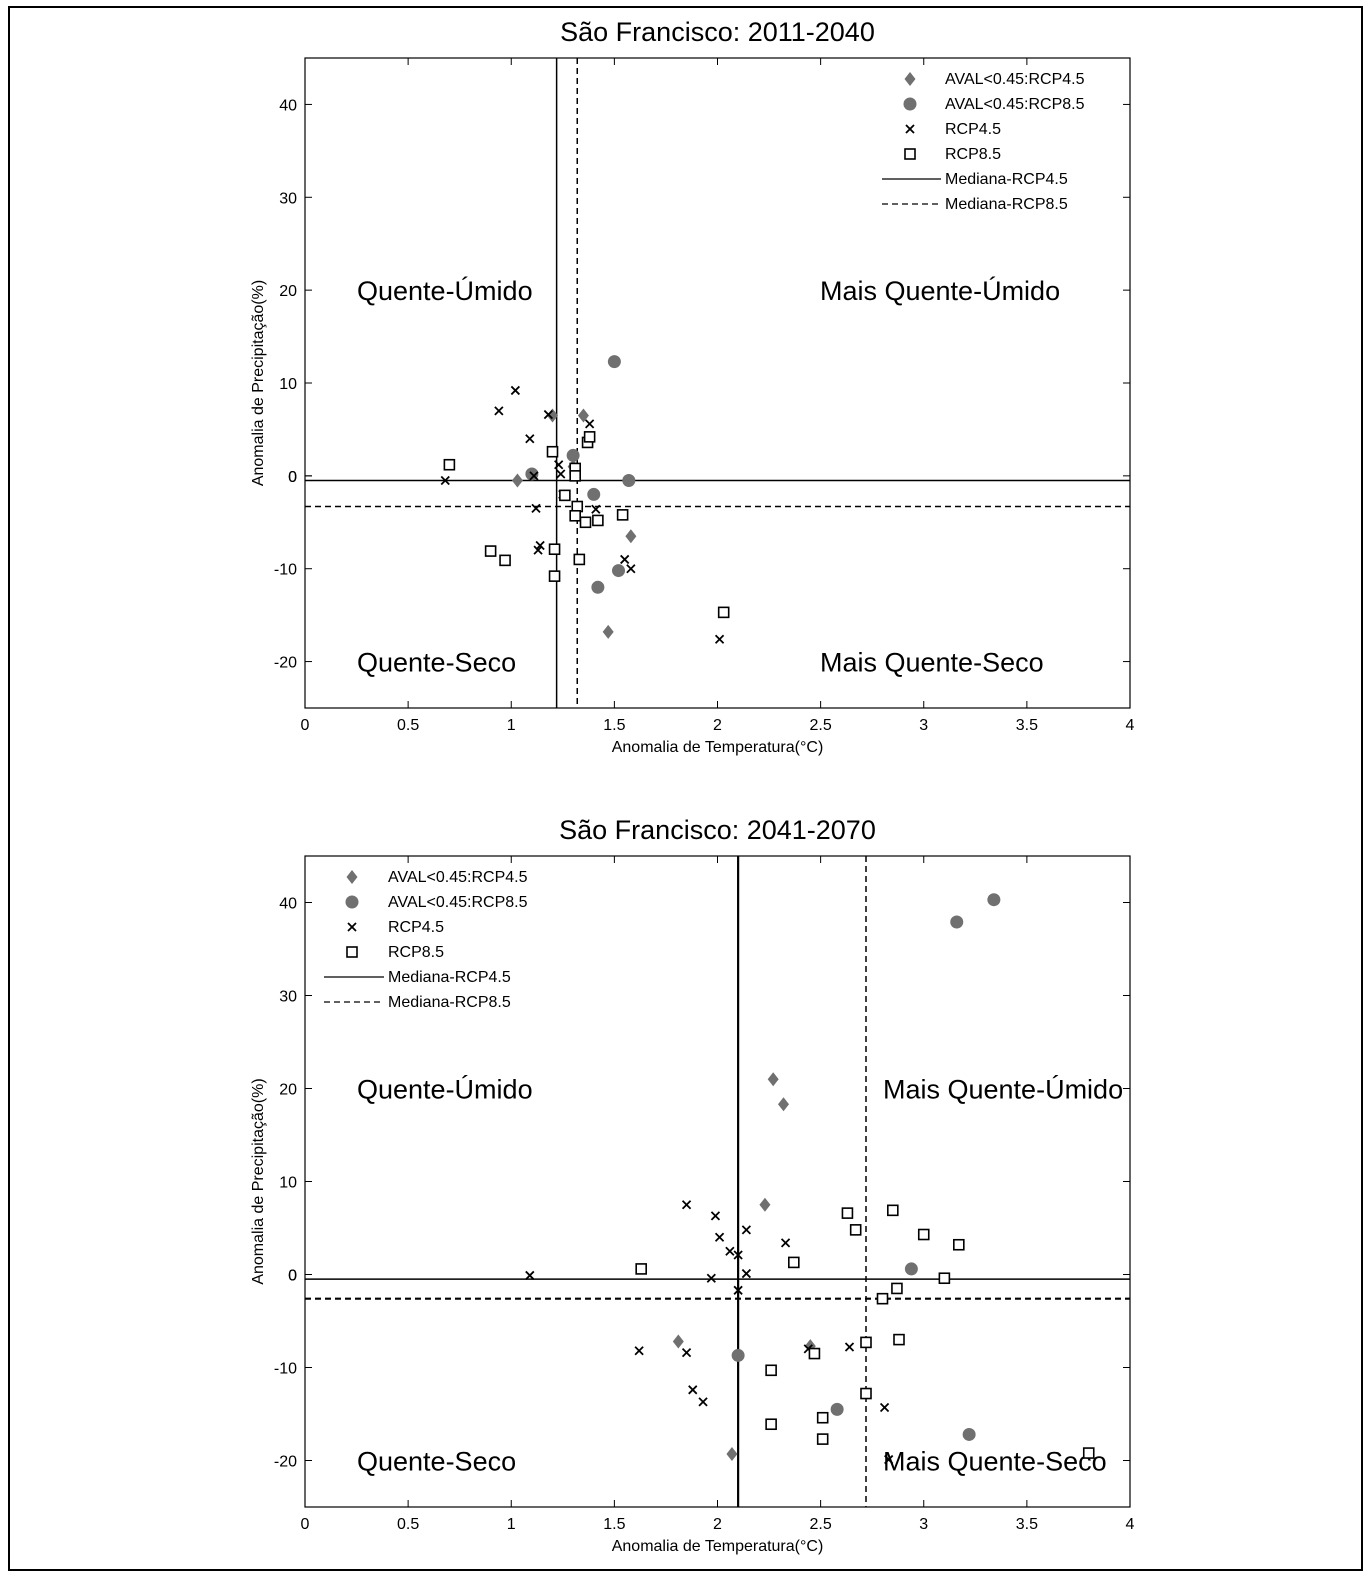 This screenshot has width=1371, height=1571. What do you see at coordinates (717, 830) in the screenshot?
I see `chart-title: São Francisco: 2041-2070` at bounding box center [717, 830].